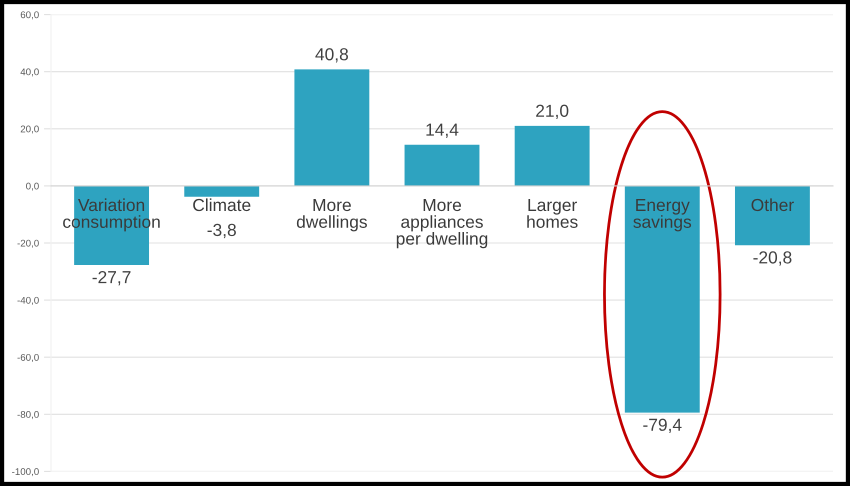  What do you see at coordinates (662, 425) in the screenshot?
I see `data-label: -79,4` at bounding box center [662, 425].